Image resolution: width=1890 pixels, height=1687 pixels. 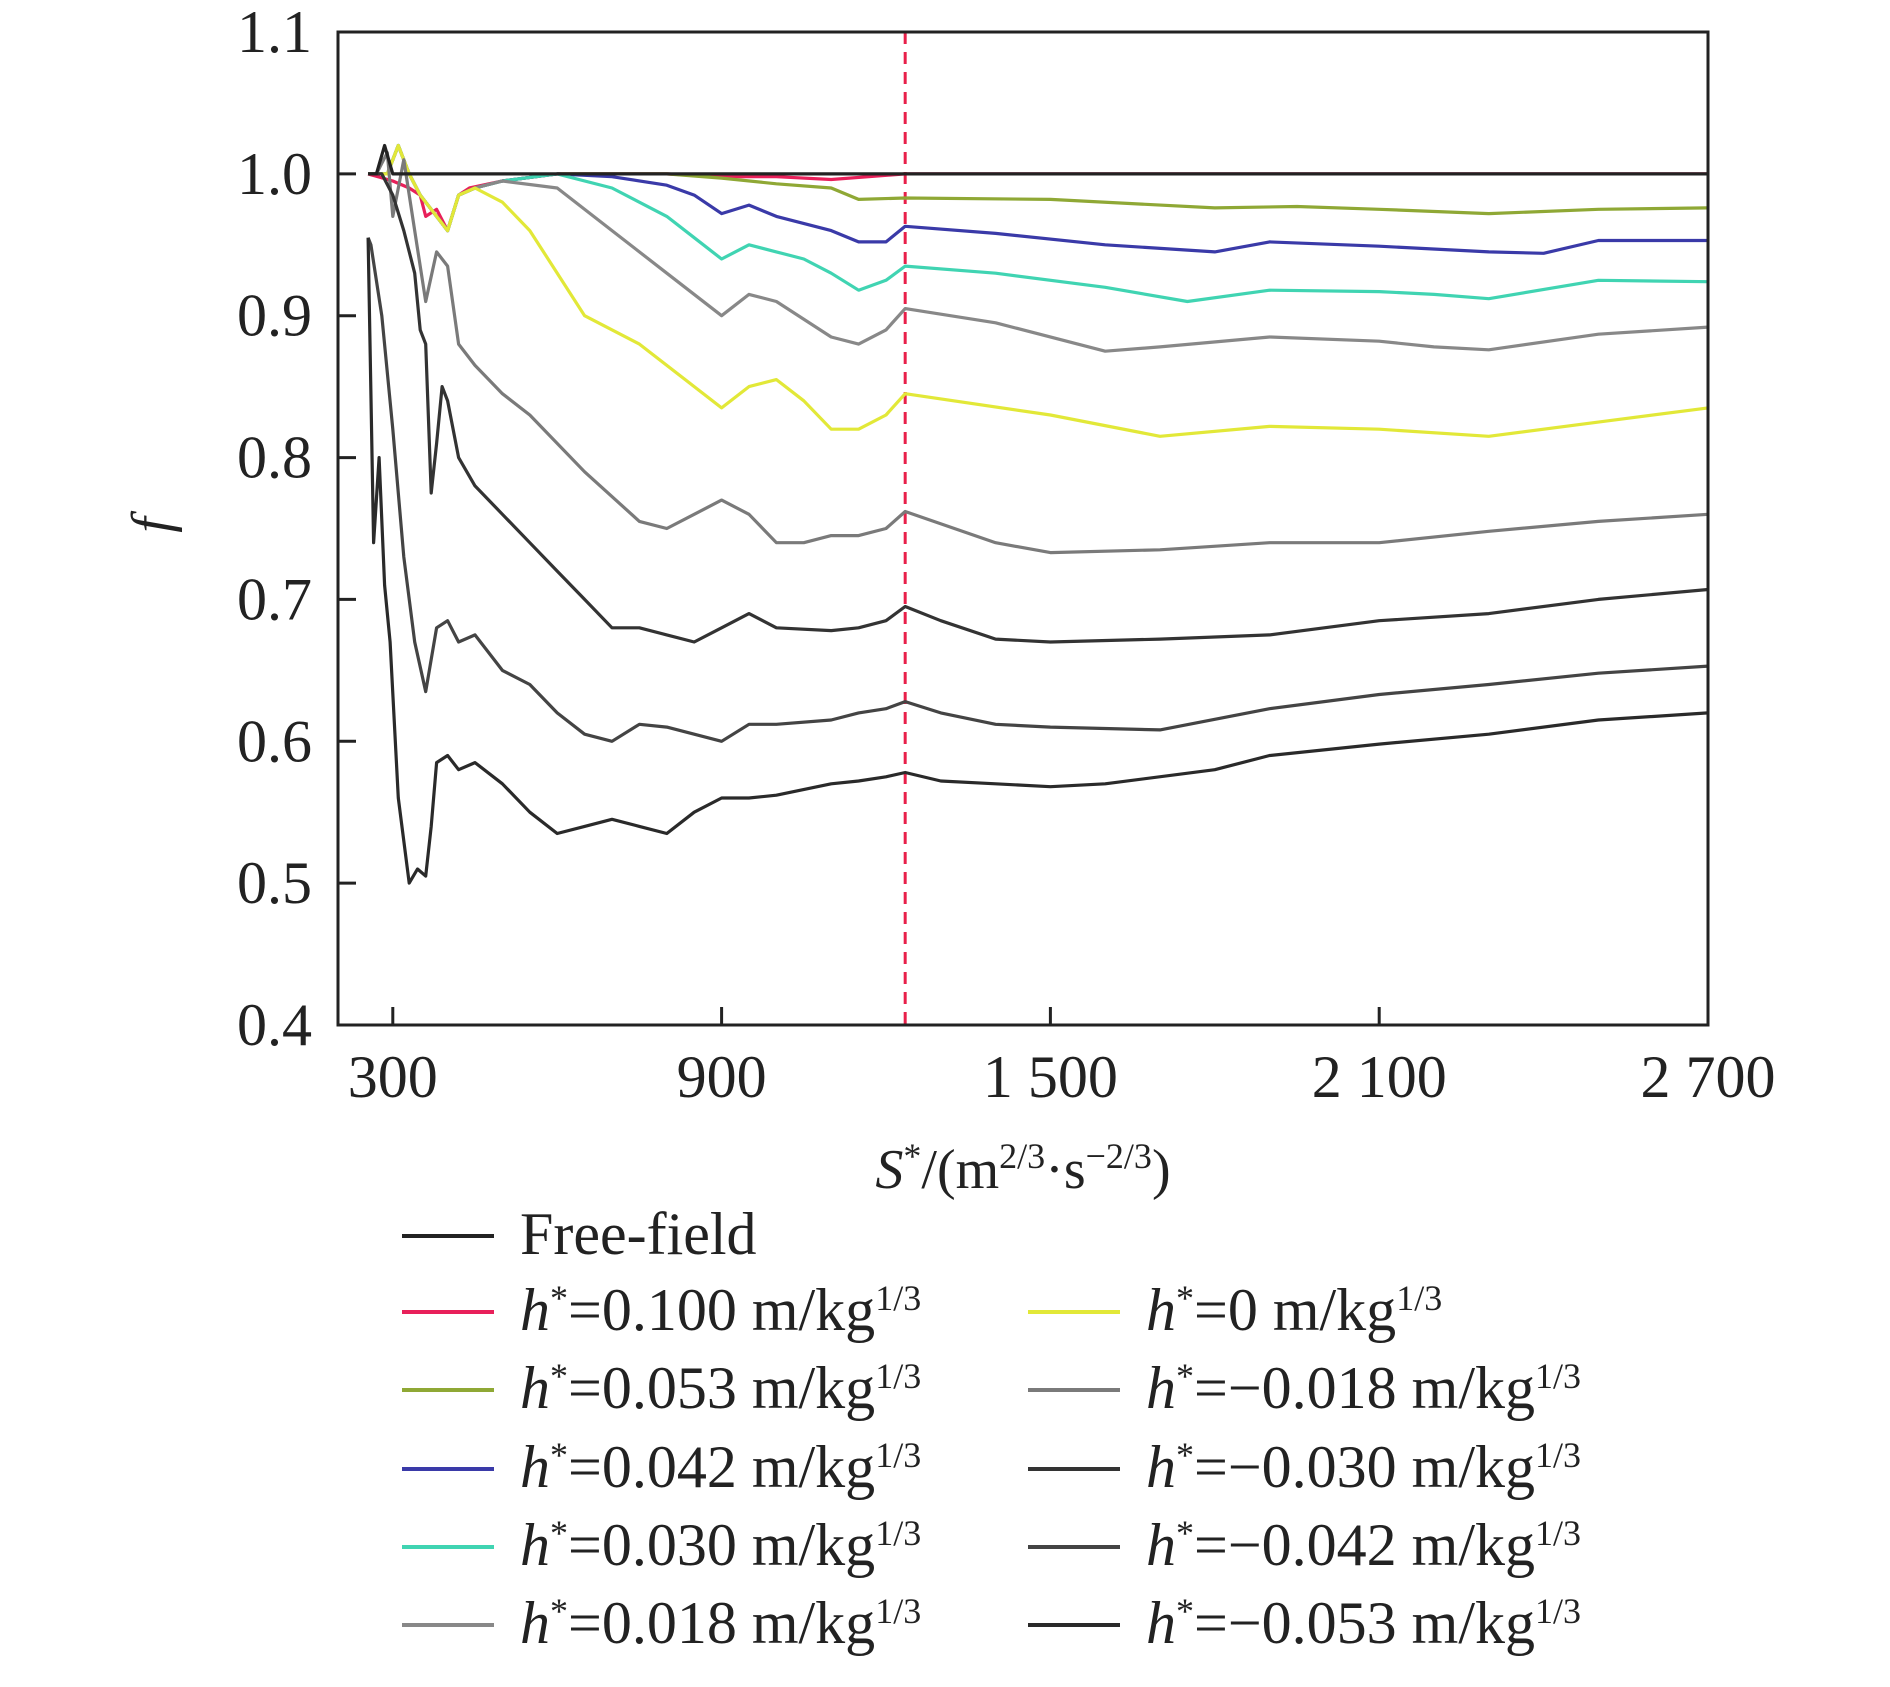 I want to click on x-tick-label: 300, so click(x=393, y=1077).